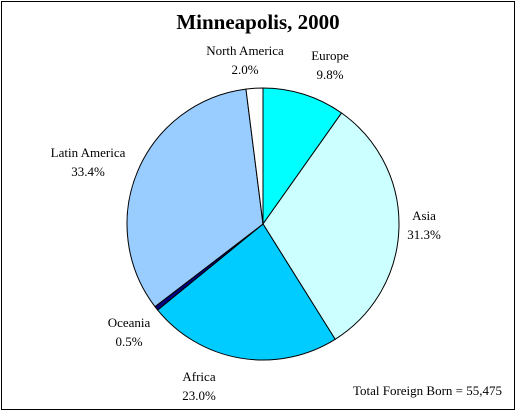 The height and width of the screenshot is (411, 516). I want to click on slice-latin-america, so click(195, 198).